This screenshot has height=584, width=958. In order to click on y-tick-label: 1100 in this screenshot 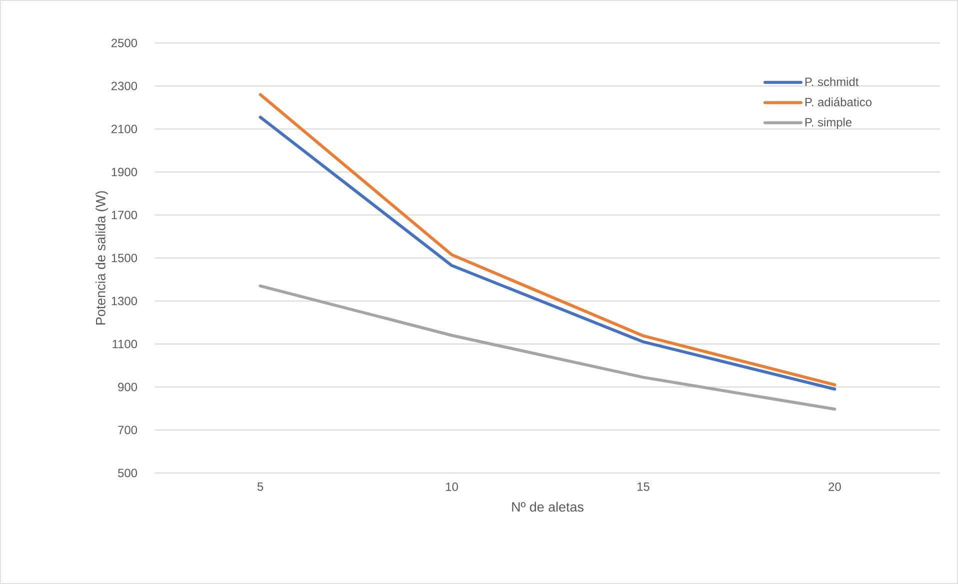, I will do `click(125, 344)`.